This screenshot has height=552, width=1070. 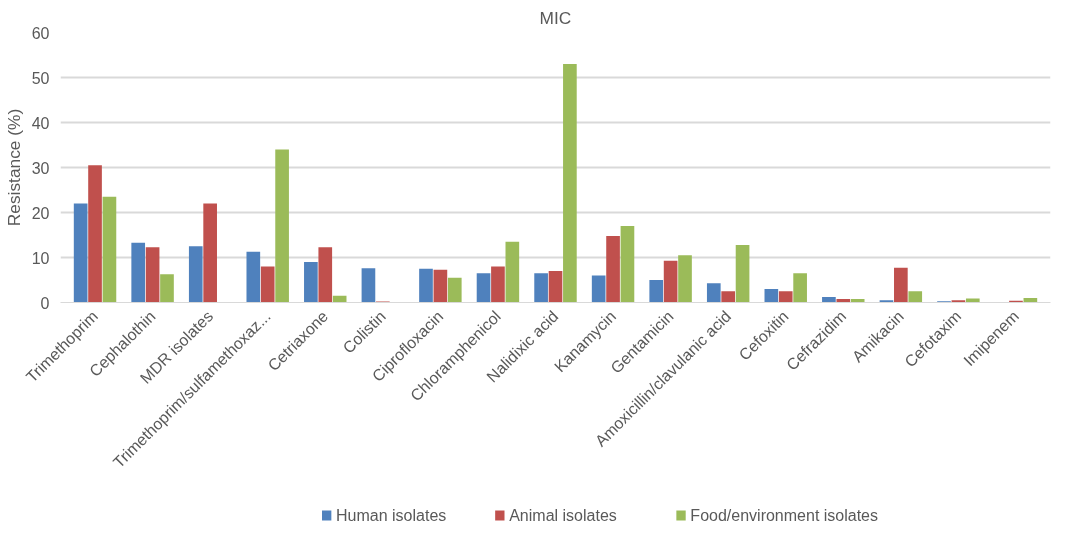 What do you see at coordinates (391, 515) in the screenshot?
I see `legend-label: Human isolates` at bounding box center [391, 515].